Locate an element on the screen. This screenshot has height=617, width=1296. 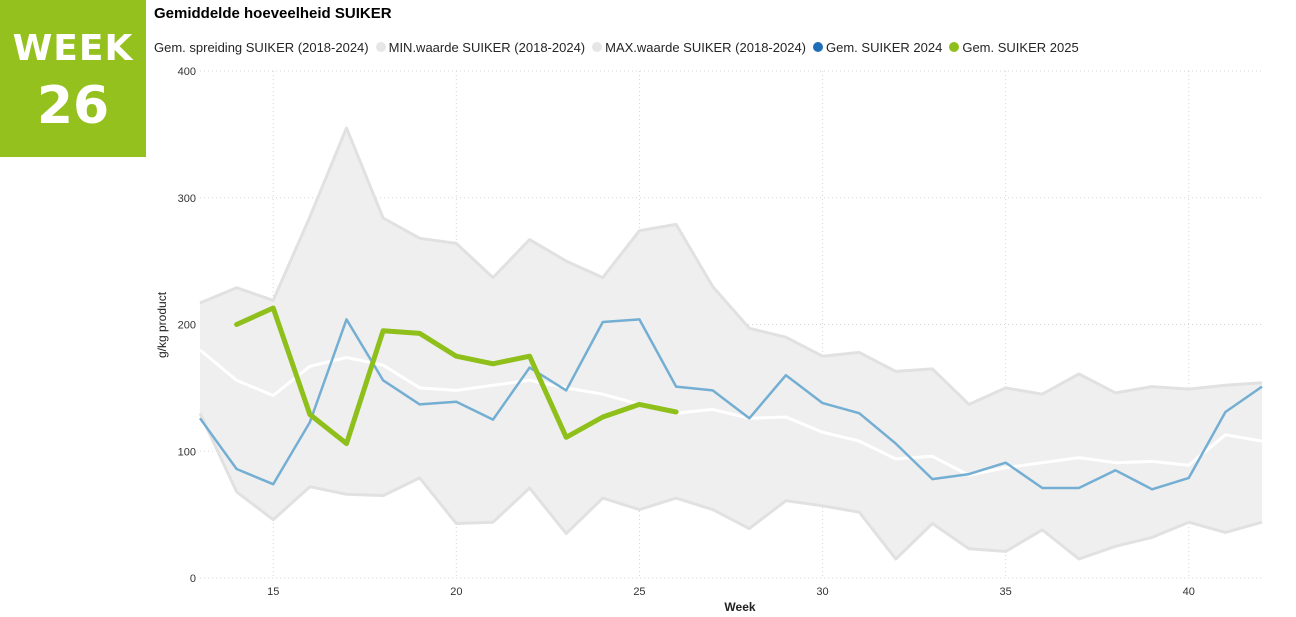
legend-item-2025: Gem. SUIKER 2025 is located at coordinates (1014, 47).